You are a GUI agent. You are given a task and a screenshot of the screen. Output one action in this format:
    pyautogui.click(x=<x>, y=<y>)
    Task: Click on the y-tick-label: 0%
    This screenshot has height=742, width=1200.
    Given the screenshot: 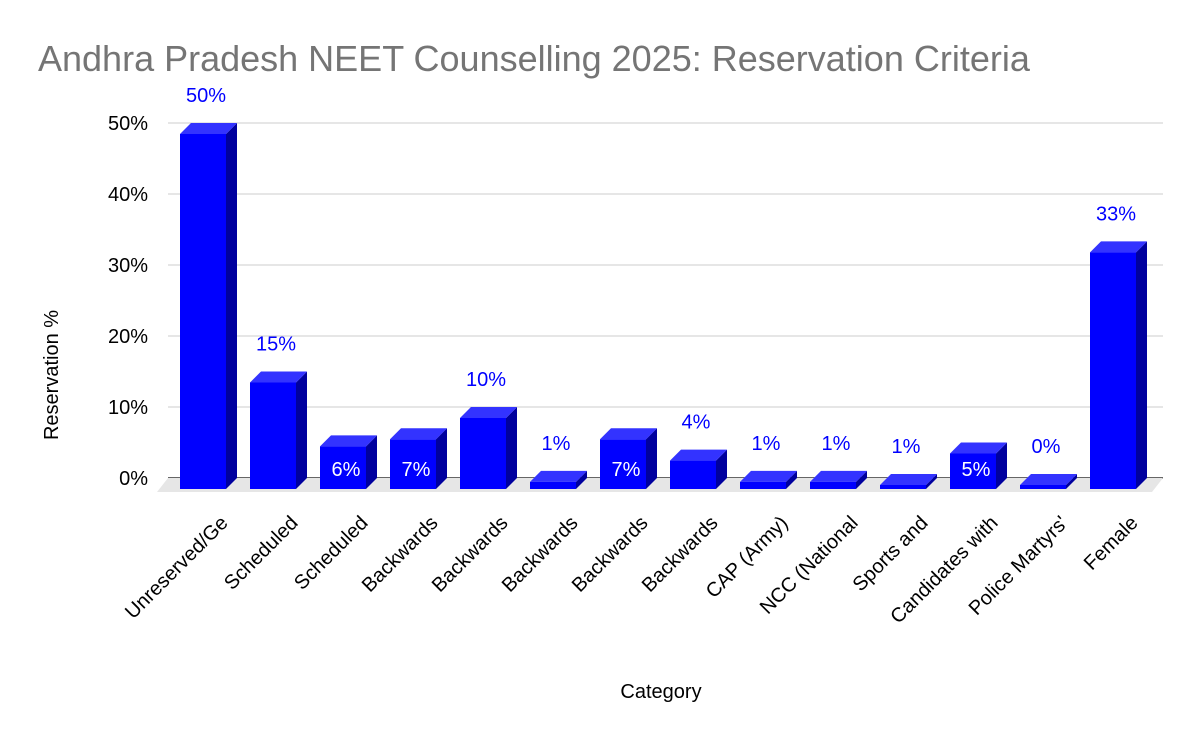 What is the action you would take?
    pyautogui.click(x=133, y=479)
    